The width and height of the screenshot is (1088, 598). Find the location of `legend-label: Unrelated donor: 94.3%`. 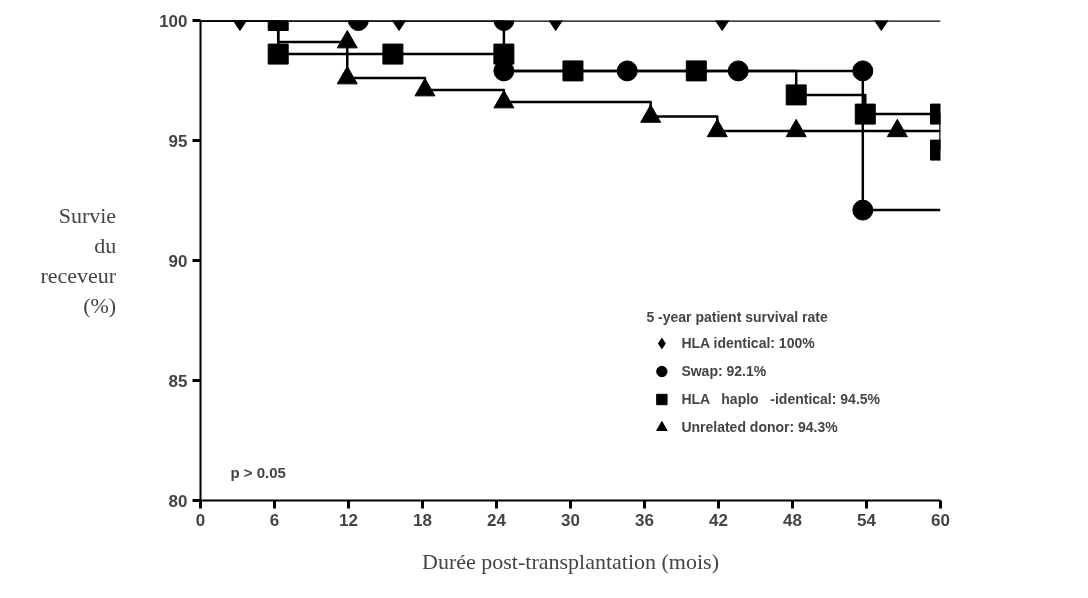

legend-label: Unrelated donor: 94.3% is located at coordinates (759, 427).